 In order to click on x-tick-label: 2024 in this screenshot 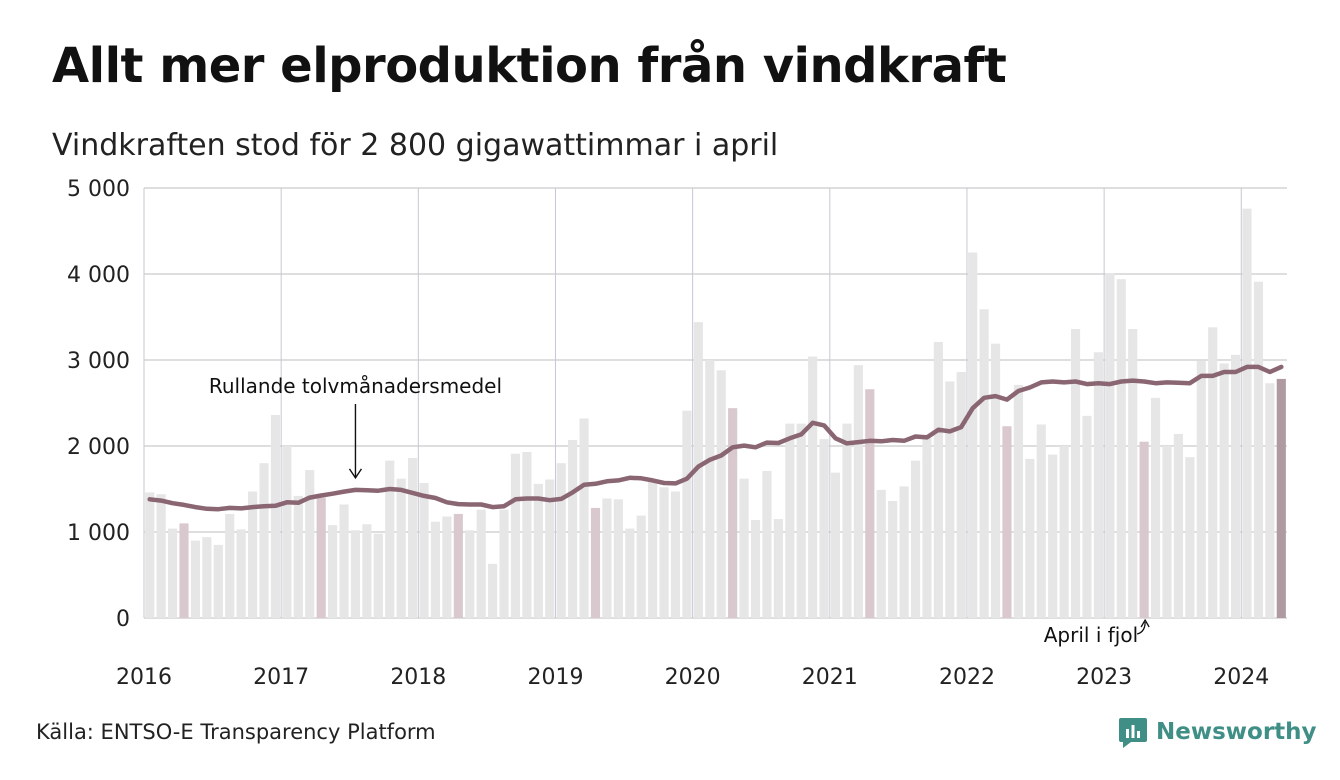, I will do `click(1241, 677)`.